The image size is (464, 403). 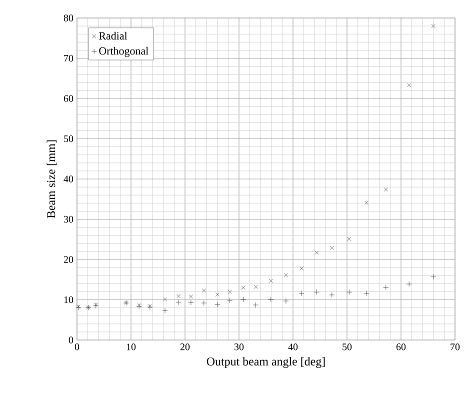 What do you see at coordinates (265, 362) in the screenshot?
I see `x-axis-title: Output beam angle [deg]` at bounding box center [265, 362].